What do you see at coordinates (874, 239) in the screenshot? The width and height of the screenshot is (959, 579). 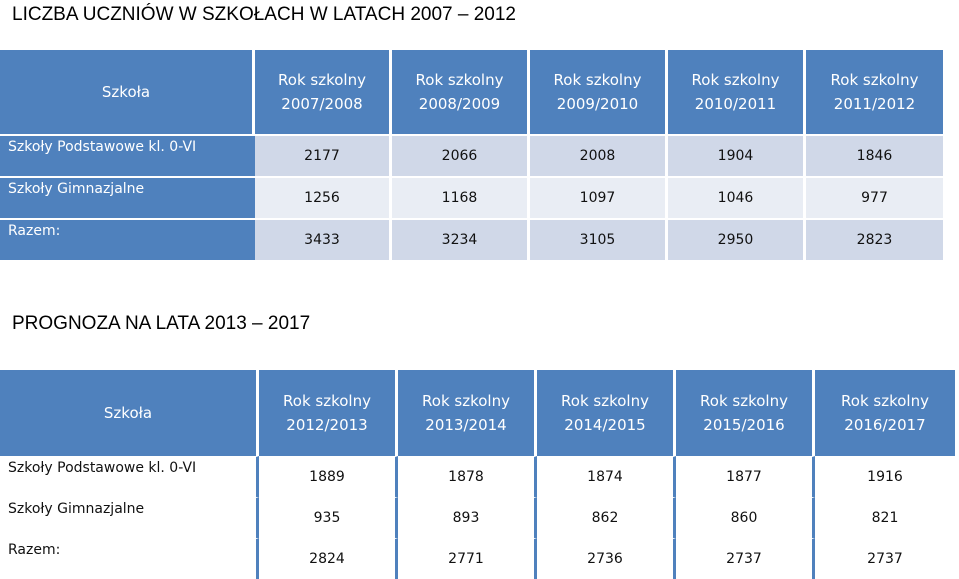 I see `table-cell: 2823` at bounding box center [874, 239].